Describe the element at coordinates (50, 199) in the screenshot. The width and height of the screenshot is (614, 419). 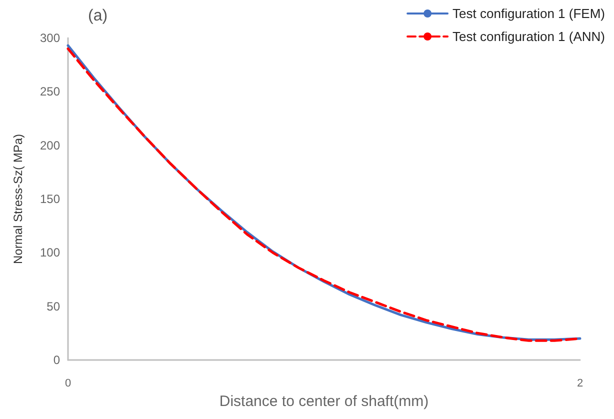
I see `y-tick-label: 150` at that location.